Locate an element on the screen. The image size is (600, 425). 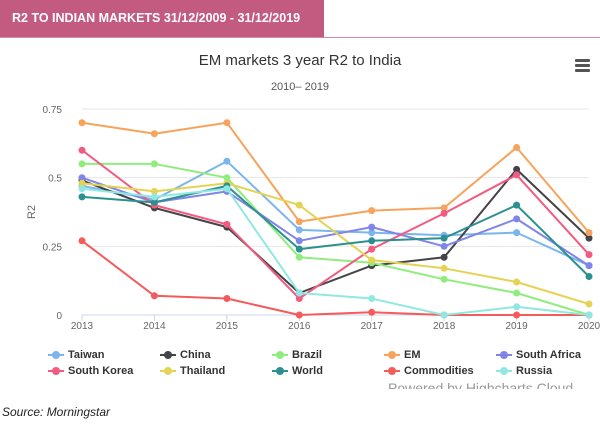
highcharts-credits-link: Powered by Highcharts Cloud is located at coordinates (481, 384).